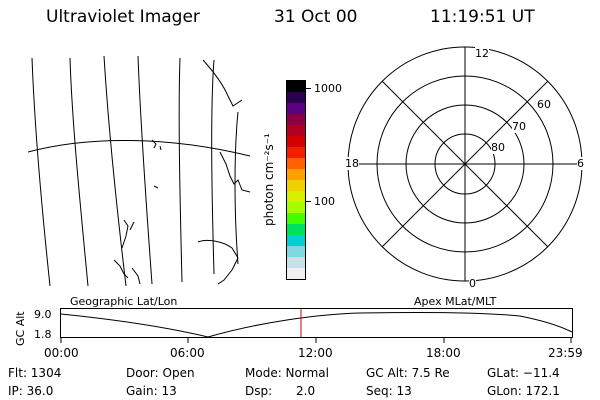 The image size is (600, 400). Describe the element at coordinates (544, 104) in the screenshot. I see `mlat-label-60: 60` at that location.